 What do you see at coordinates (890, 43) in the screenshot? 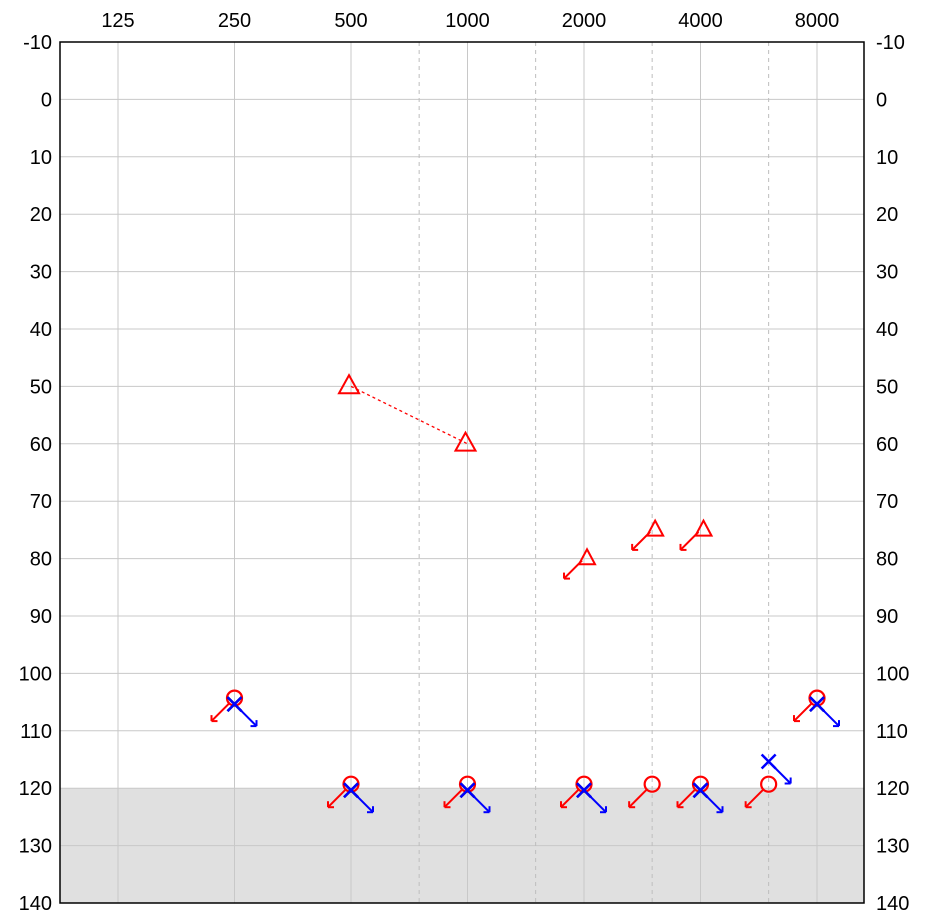
I see `y-tick-label-right: -10` at bounding box center [890, 43].